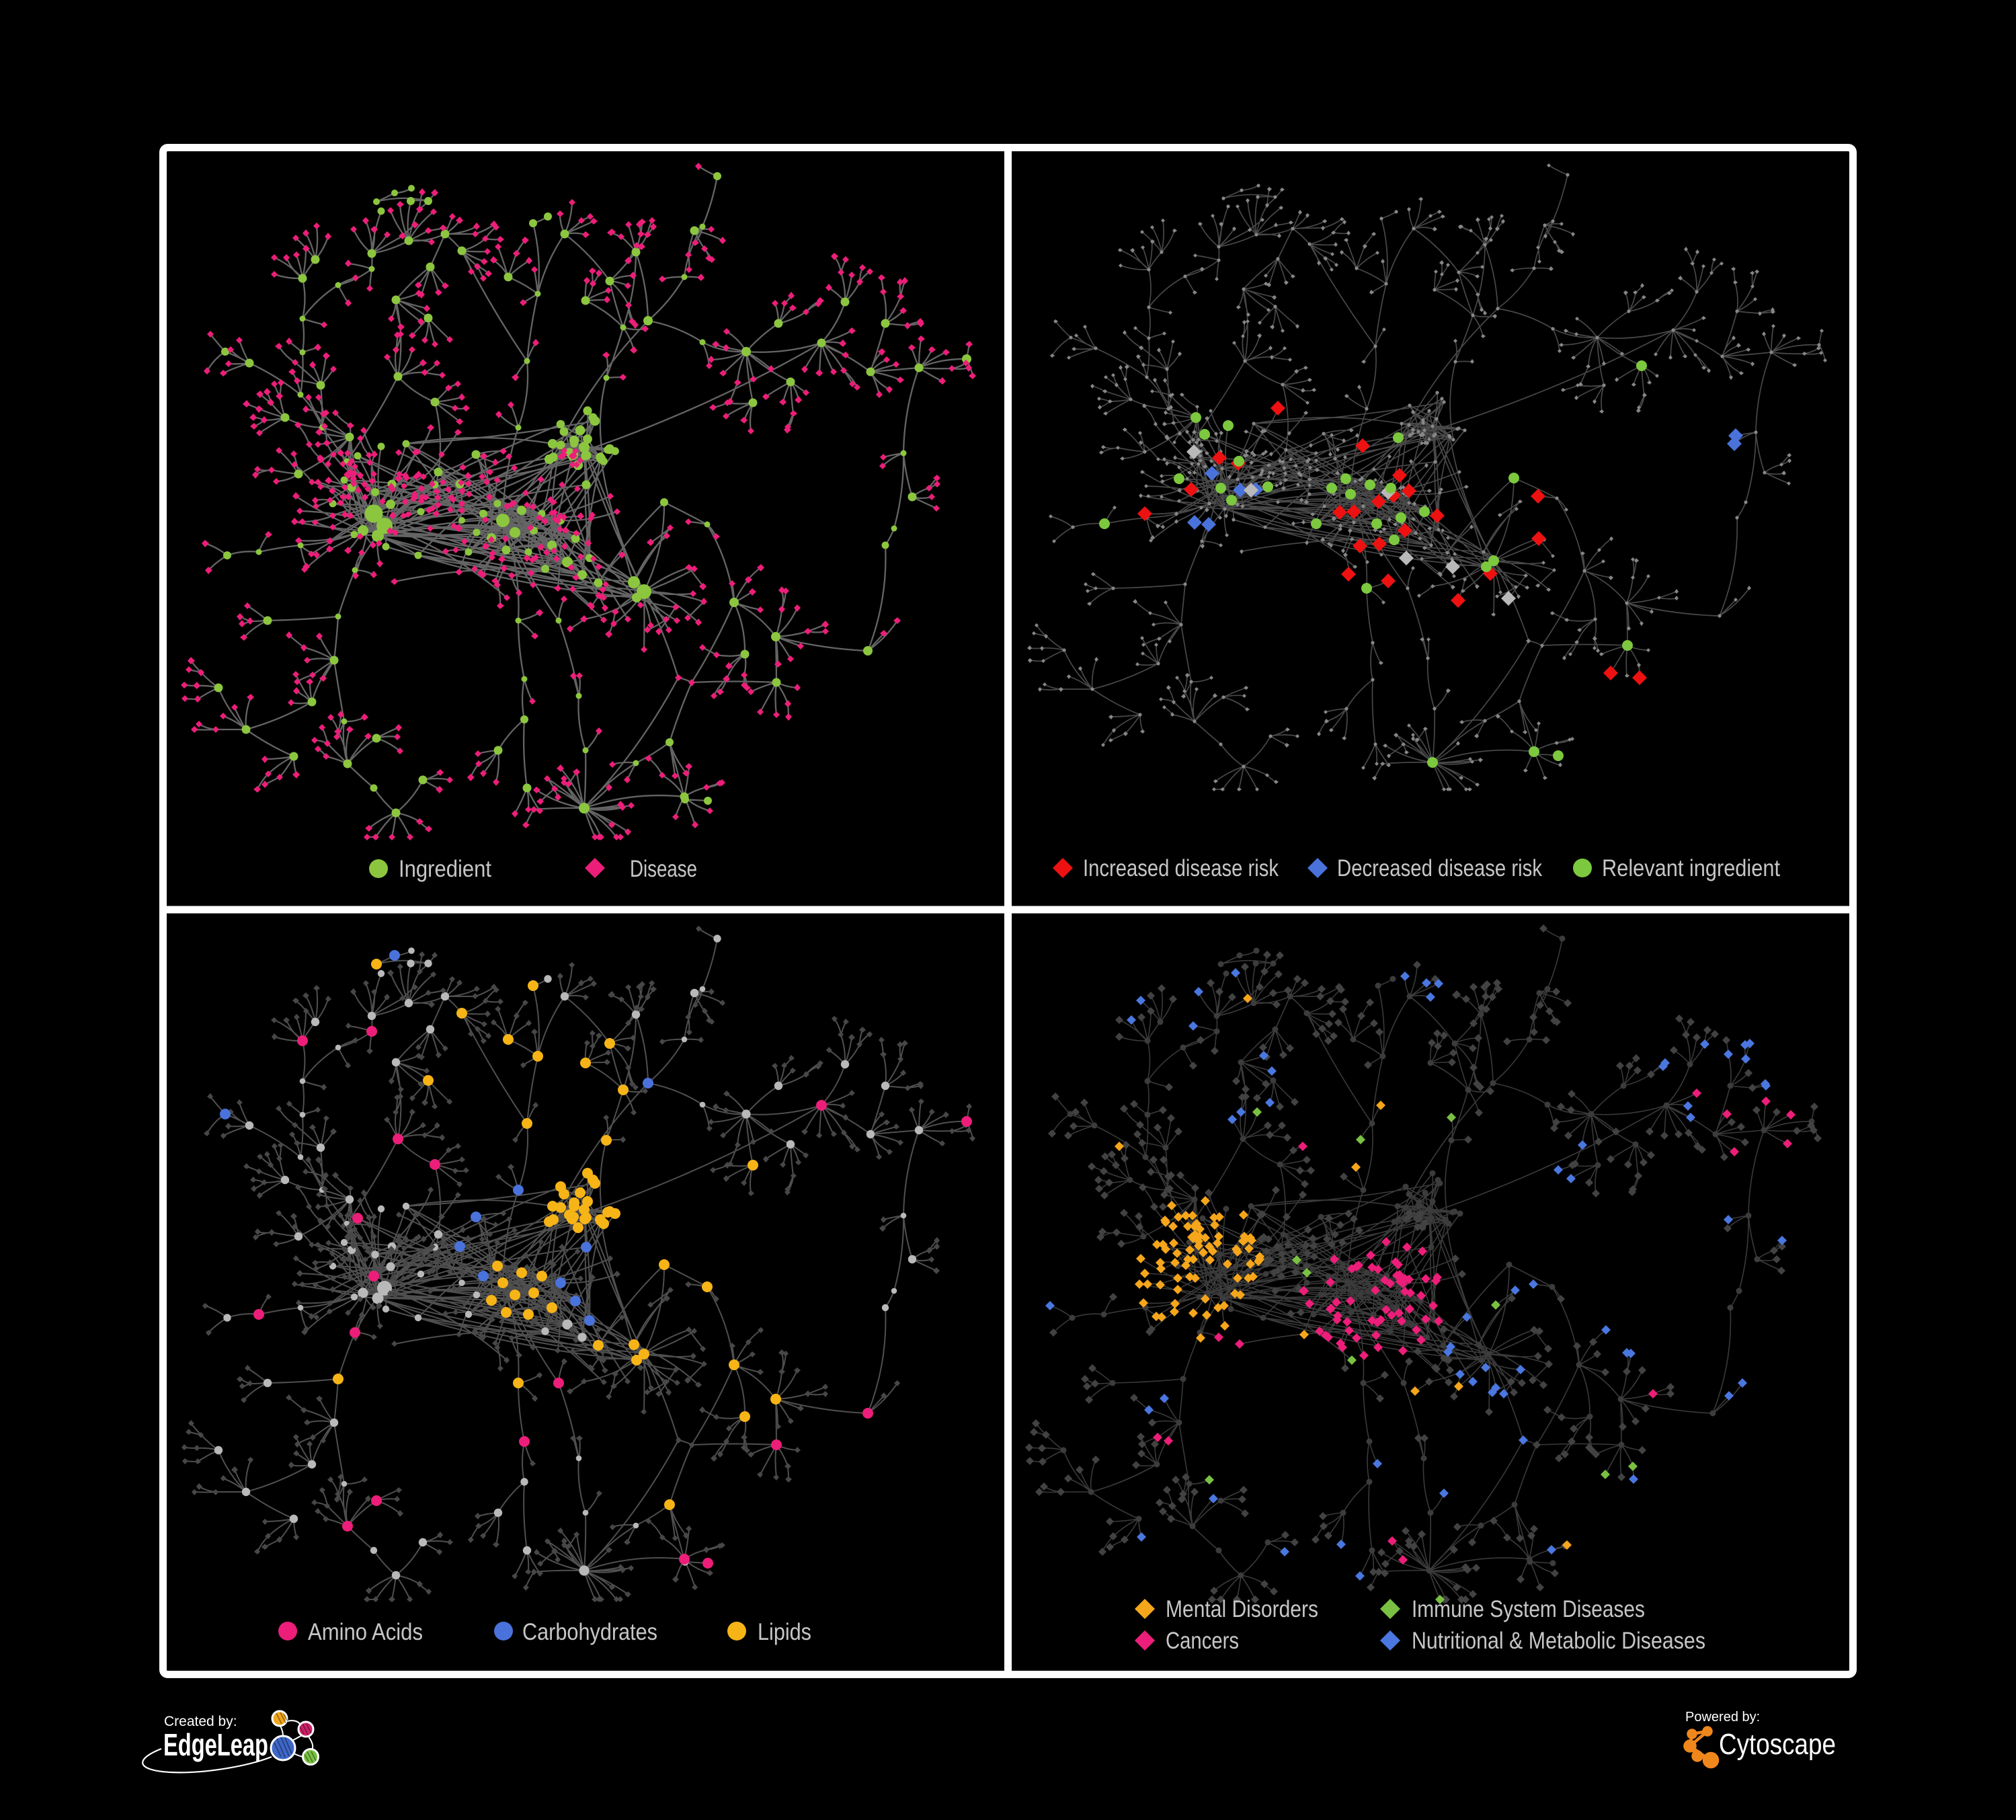 The height and width of the screenshot is (1820, 2016). Describe the element at coordinates (1558, 1641) in the screenshot. I see `svg-text:Nutritional & Metabolic Diseas: Nutritional & Metabolic Diseases` at that location.